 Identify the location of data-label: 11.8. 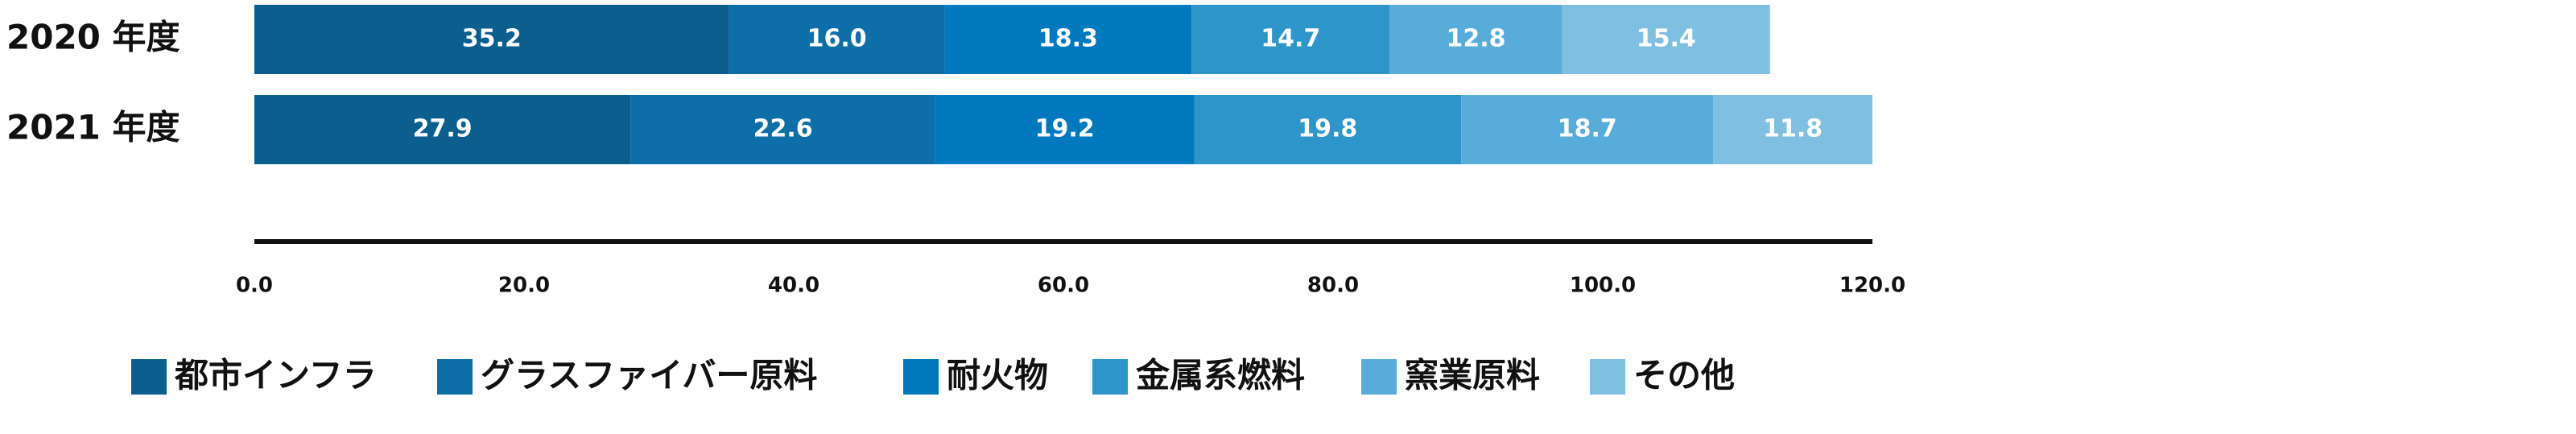
(1793, 129).